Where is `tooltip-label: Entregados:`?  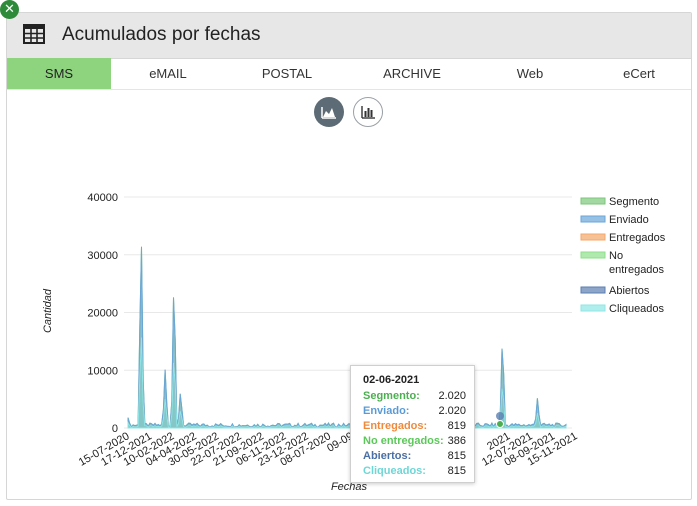
tooltip-label: Entregados: is located at coordinates (395, 426).